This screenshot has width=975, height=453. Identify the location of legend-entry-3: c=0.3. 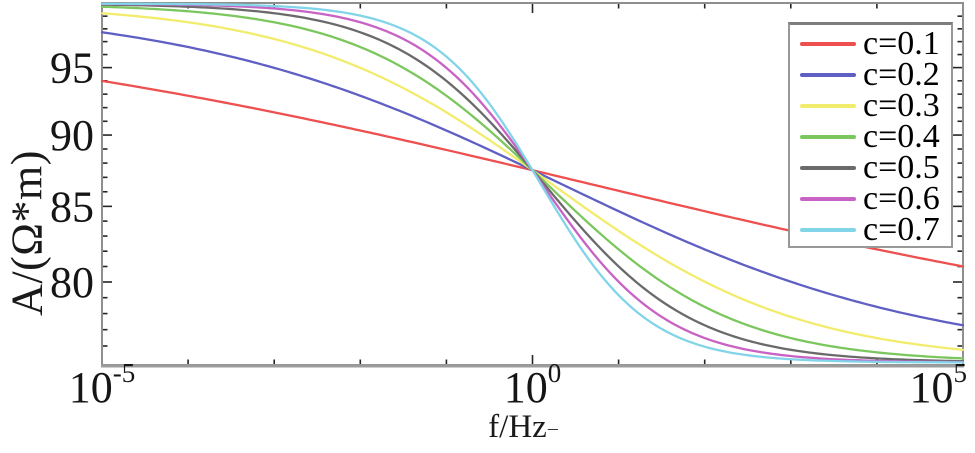
(875, 105).